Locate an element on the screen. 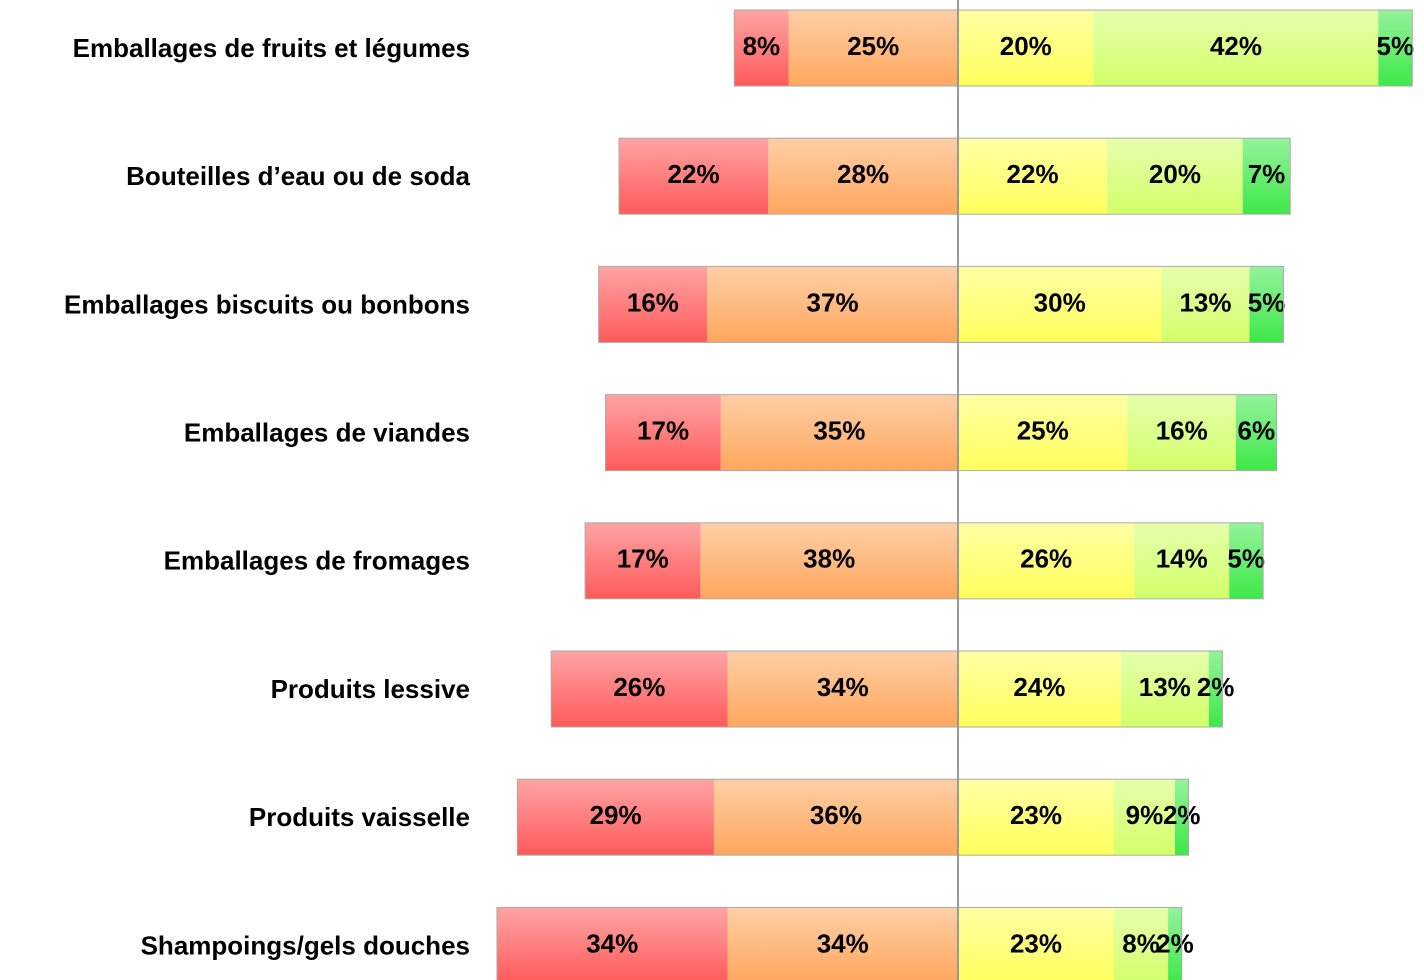 The height and width of the screenshot is (980, 1424). value-label: 36% is located at coordinates (836, 815).